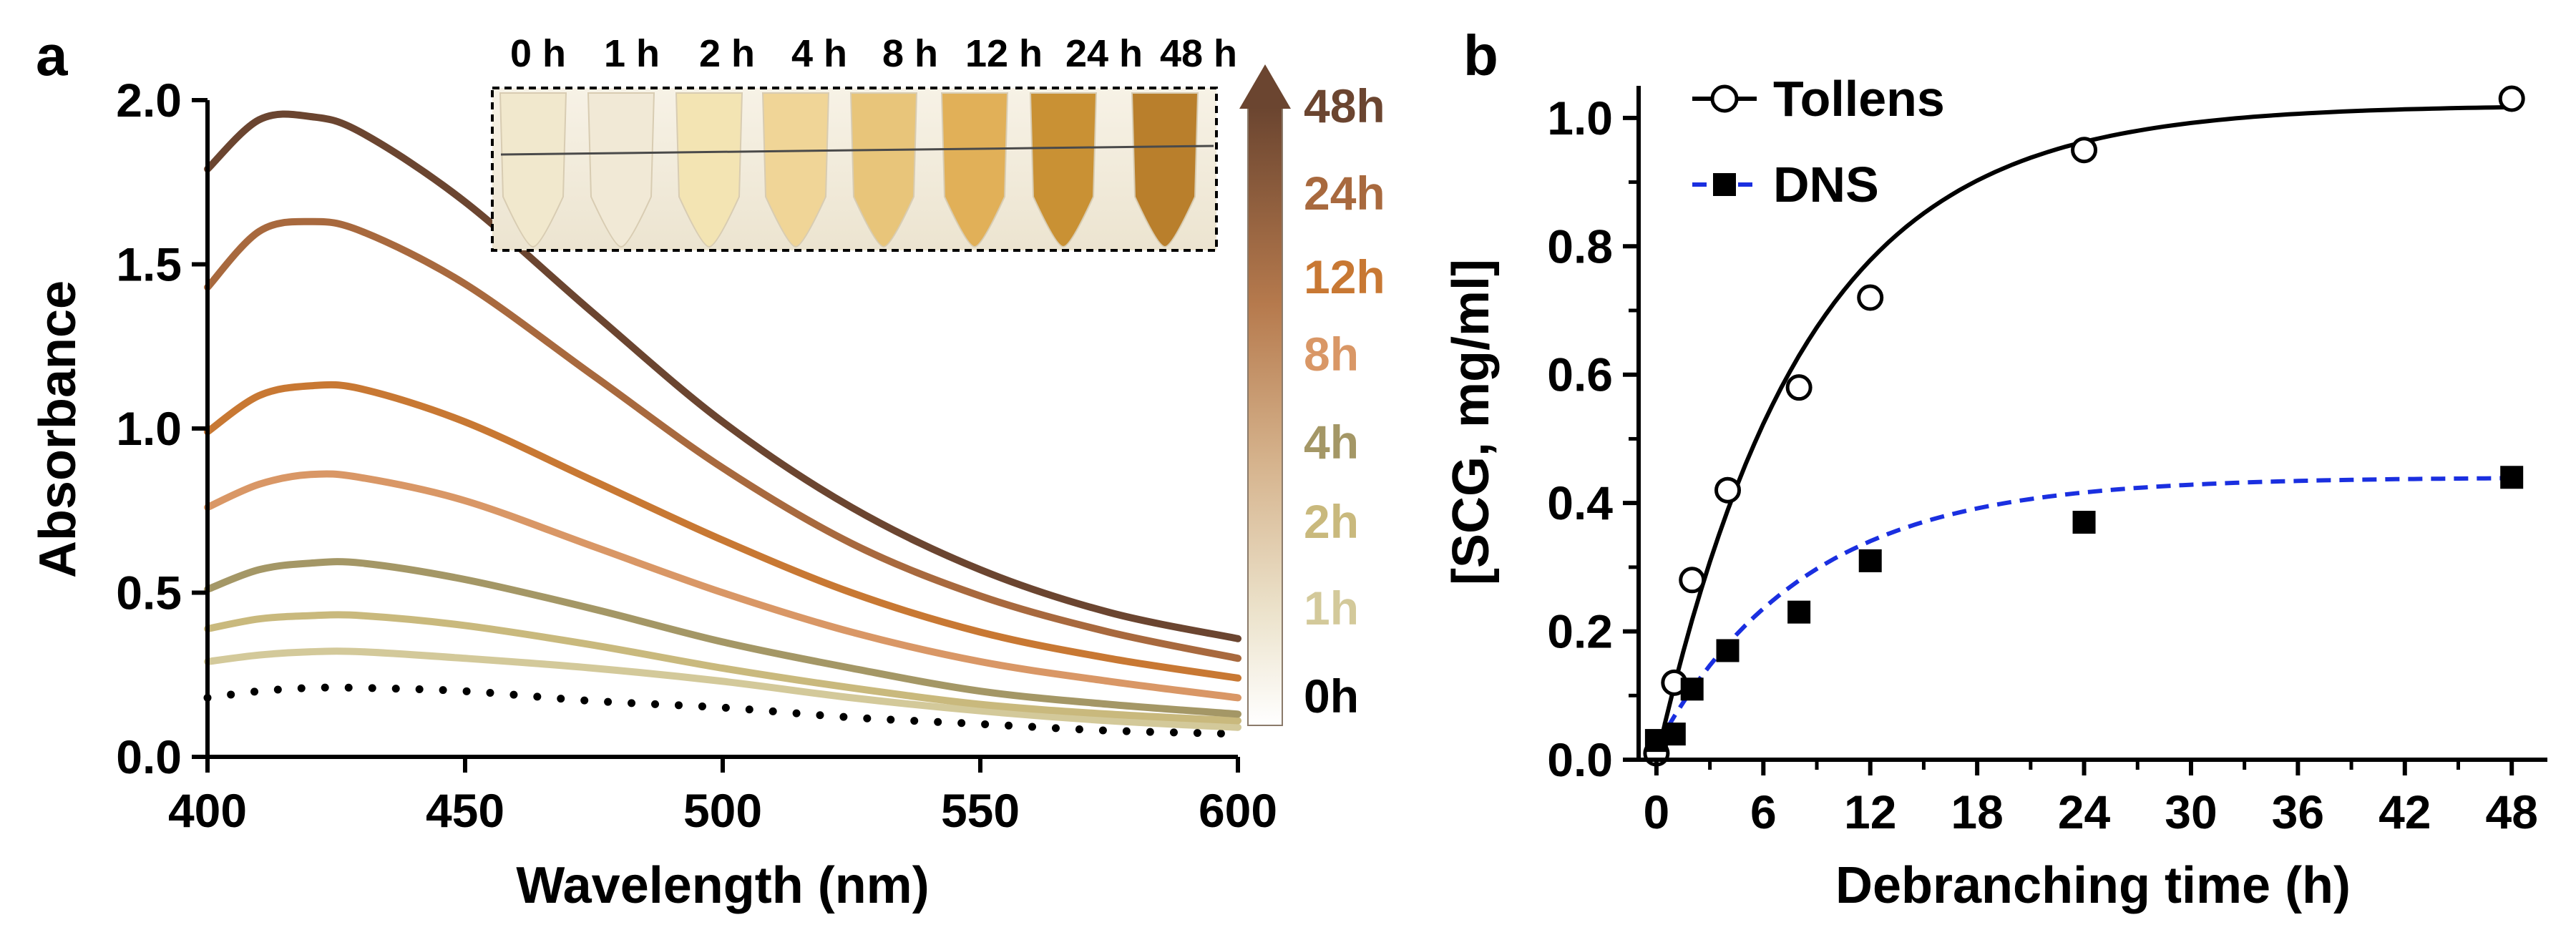 The image size is (2576, 950). What do you see at coordinates (1580, 247) in the screenshot?
I see `b-y-tick-label: 0.8` at bounding box center [1580, 247].